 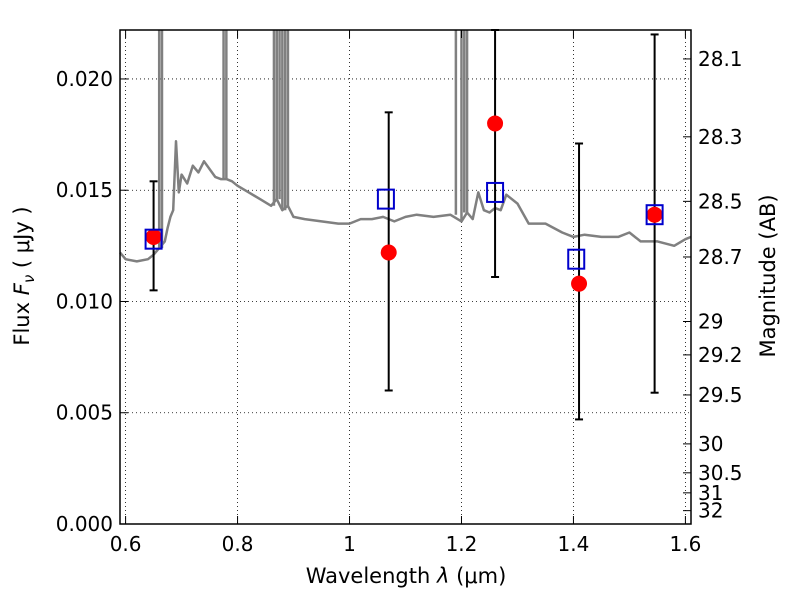 What do you see at coordinates (720, 355) in the screenshot?
I see `y2-tick-label: 29.2` at bounding box center [720, 355].